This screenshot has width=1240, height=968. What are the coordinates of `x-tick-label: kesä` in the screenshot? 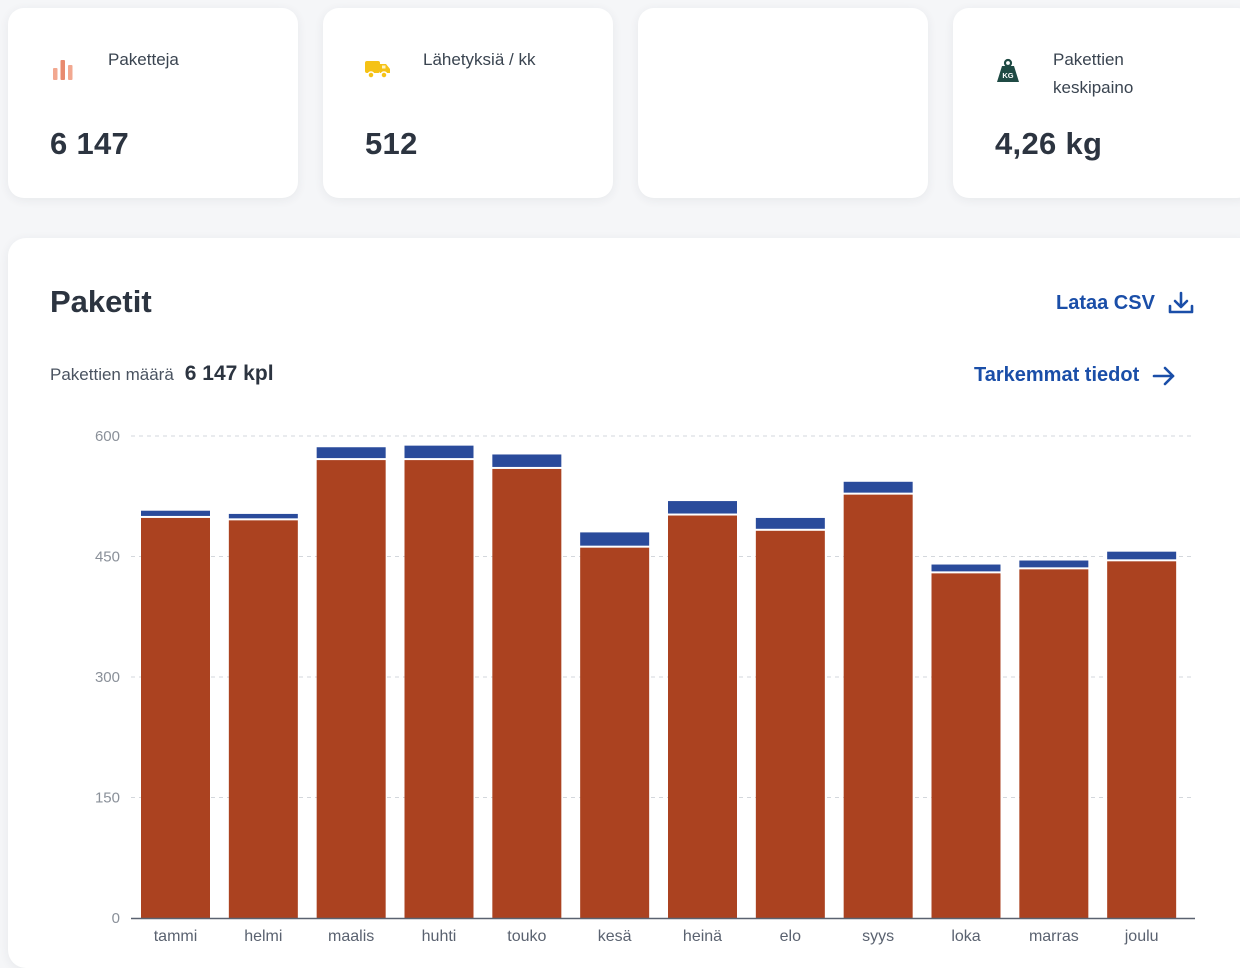 It's located at (615, 936).